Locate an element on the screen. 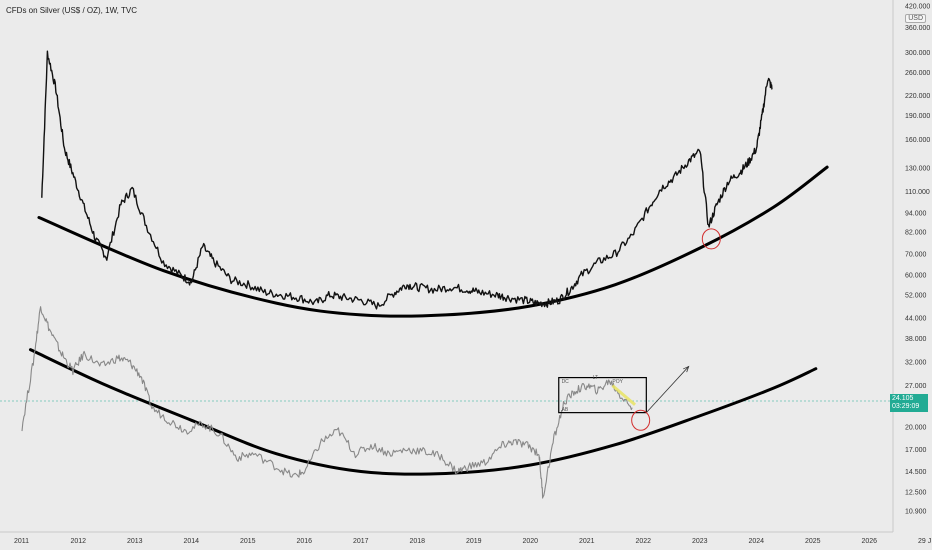 This screenshot has height=550, width=932. price-tick-label: 32.000 is located at coordinates (916, 363).